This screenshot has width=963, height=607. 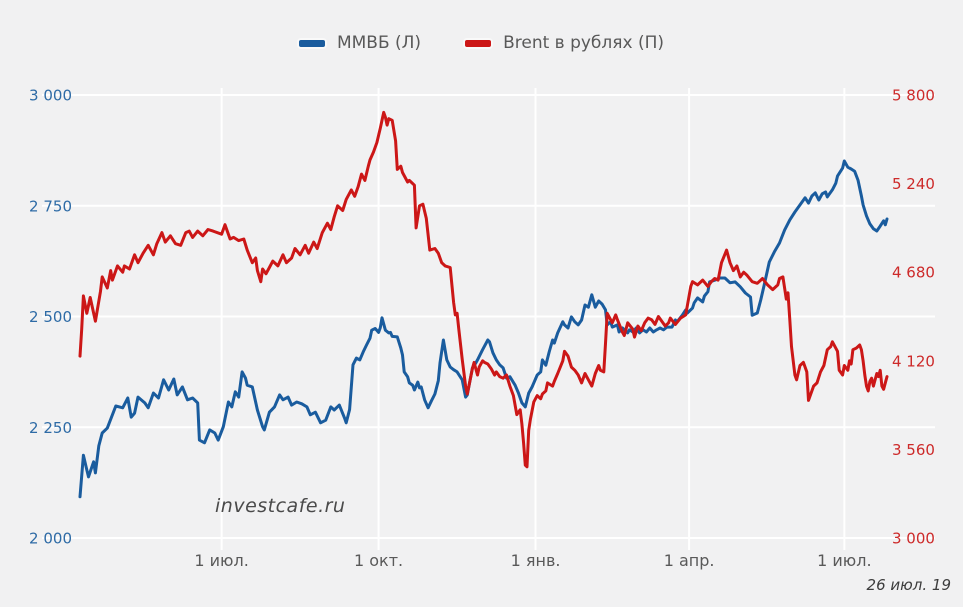 What do you see at coordinates (913, 361) in the screenshot?
I see `right-axis-tick-label: 4 120` at bounding box center [913, 361].